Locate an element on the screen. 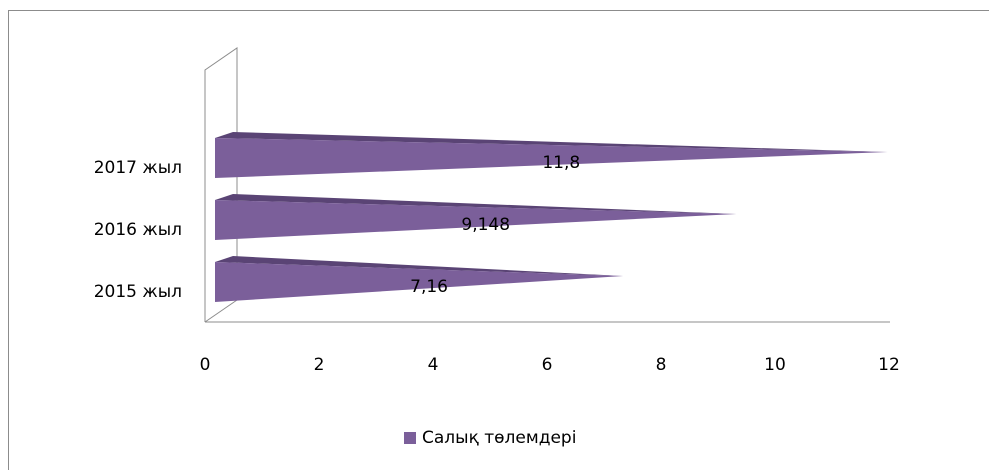  value-label: 11,8 is located at coordinates (561, 163).